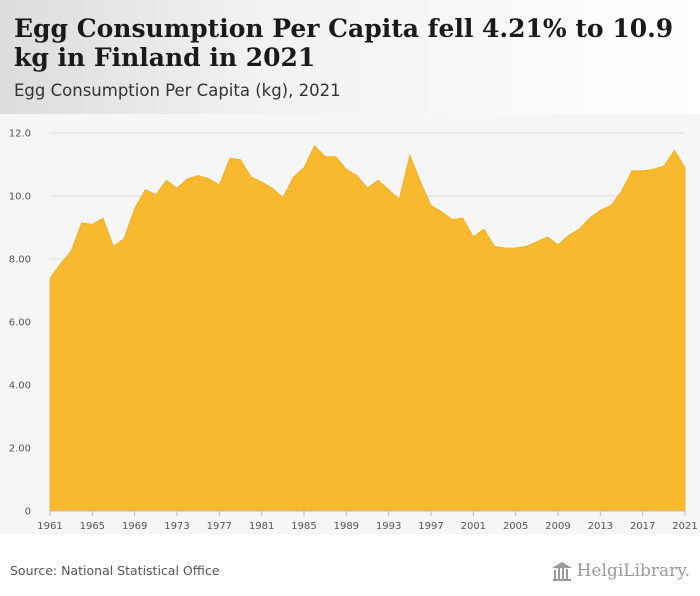  Describe the element at coordinates (684, 526) in the screenshot. I see `x-tick-label: 2021` at that location.